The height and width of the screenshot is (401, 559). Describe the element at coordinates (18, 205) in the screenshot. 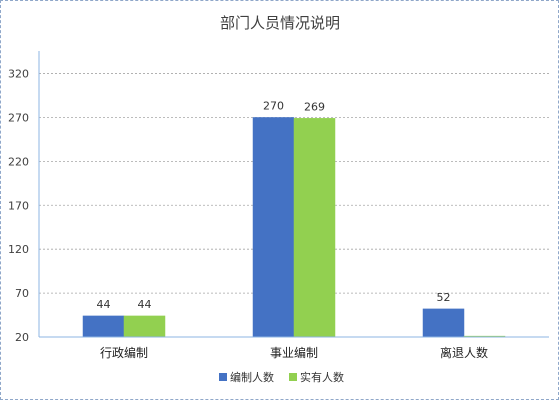

I see `y-tick-label: 170` at that location.